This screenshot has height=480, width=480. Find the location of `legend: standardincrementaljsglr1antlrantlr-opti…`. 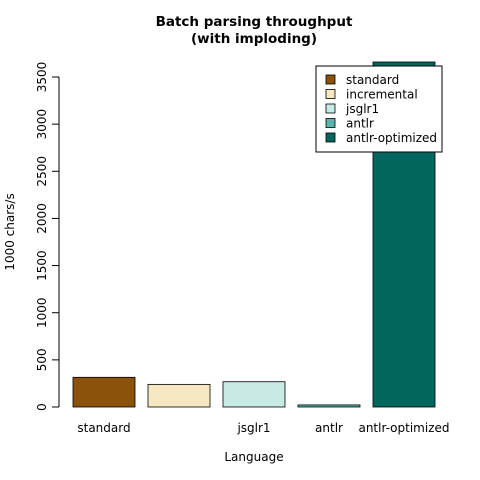

legend: standardincrementaljsglr1antlrantlr-opti… is located at coordinates (379, 109).